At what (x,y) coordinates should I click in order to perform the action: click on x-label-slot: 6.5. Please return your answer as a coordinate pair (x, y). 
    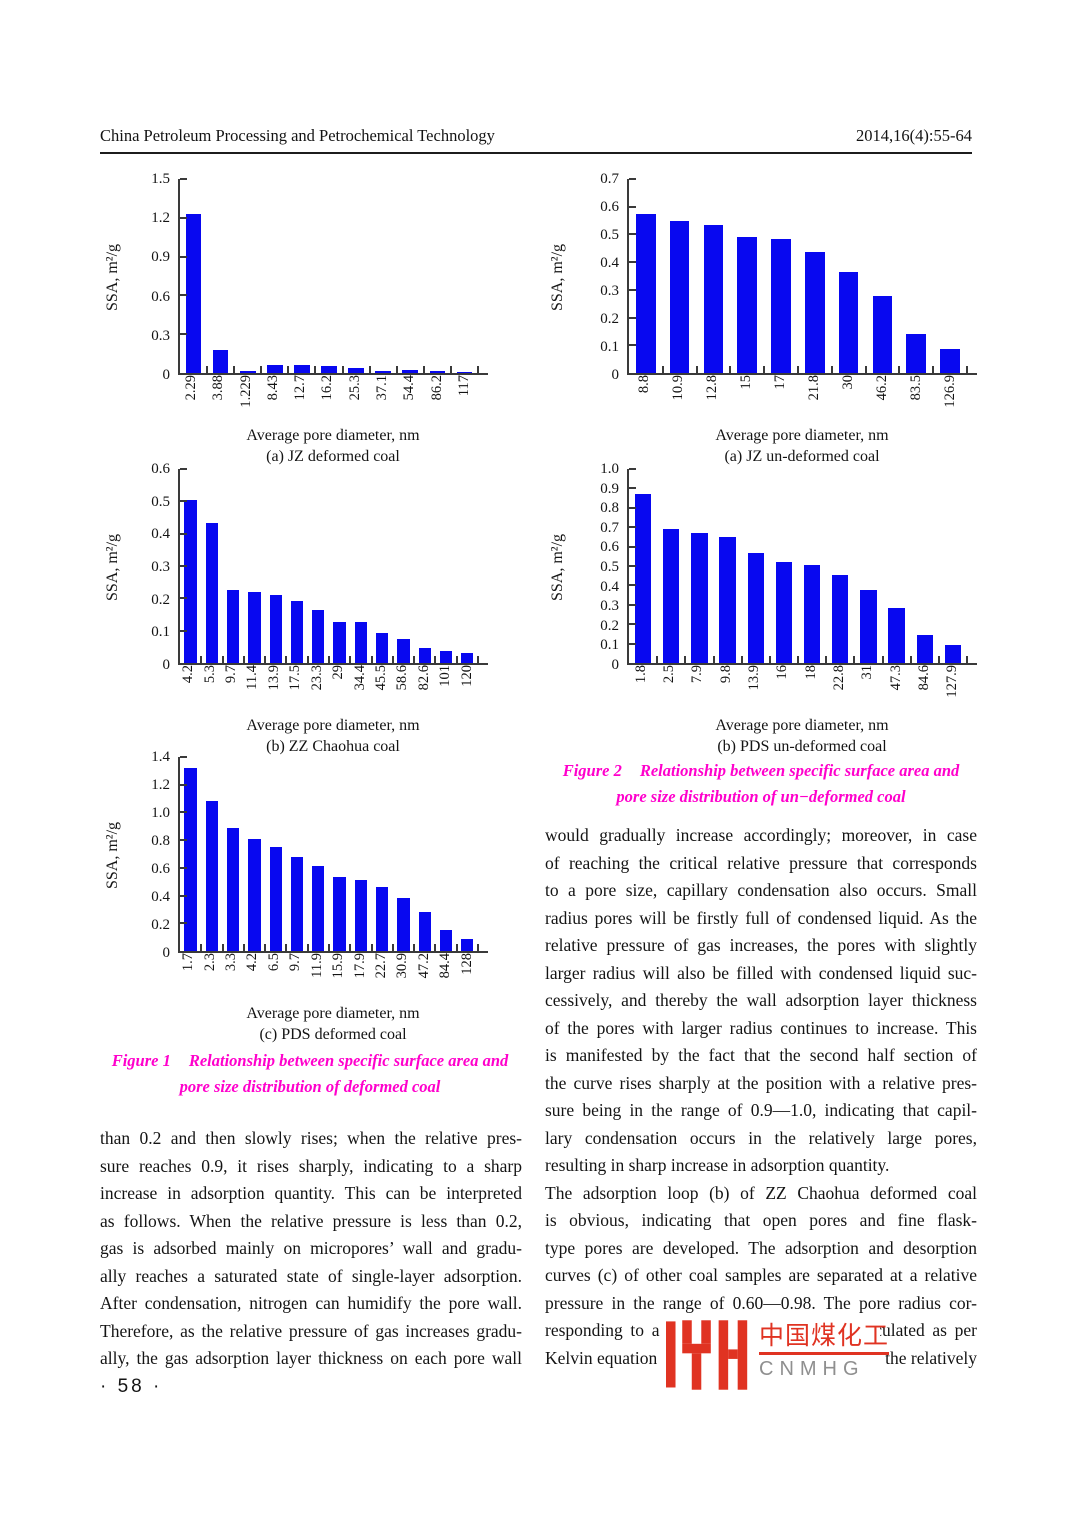
    Looking at the image, I should click on (274, 978).